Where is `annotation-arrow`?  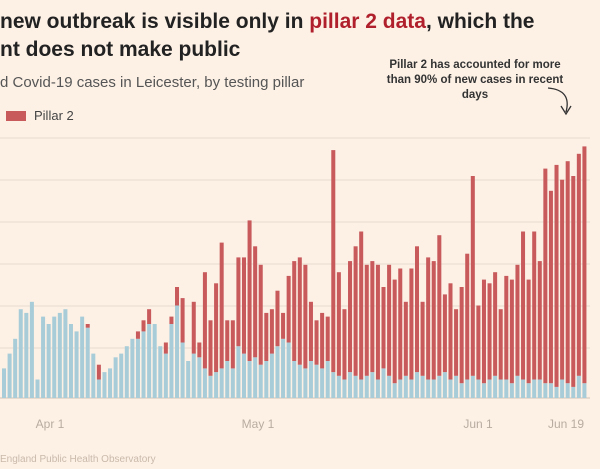
annotation-arrow is located at coordinates (557, 100).